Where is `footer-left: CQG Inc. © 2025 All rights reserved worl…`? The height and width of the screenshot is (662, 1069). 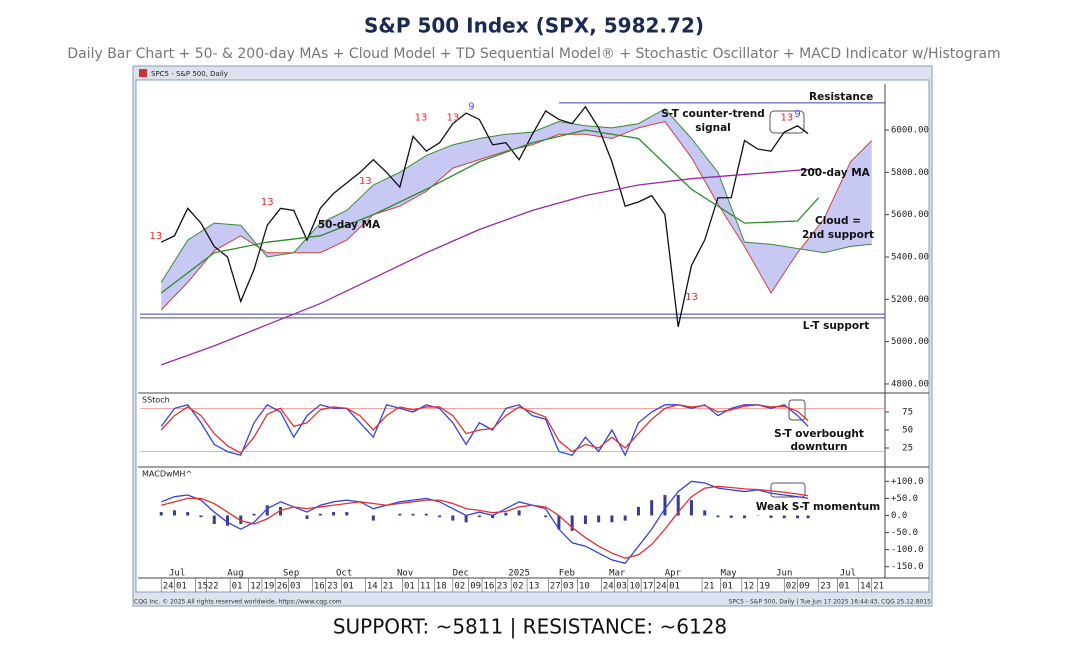
footer-left: CQG Inc. © 2025 All rights reserved worl… is located at coordinates (238, 602).